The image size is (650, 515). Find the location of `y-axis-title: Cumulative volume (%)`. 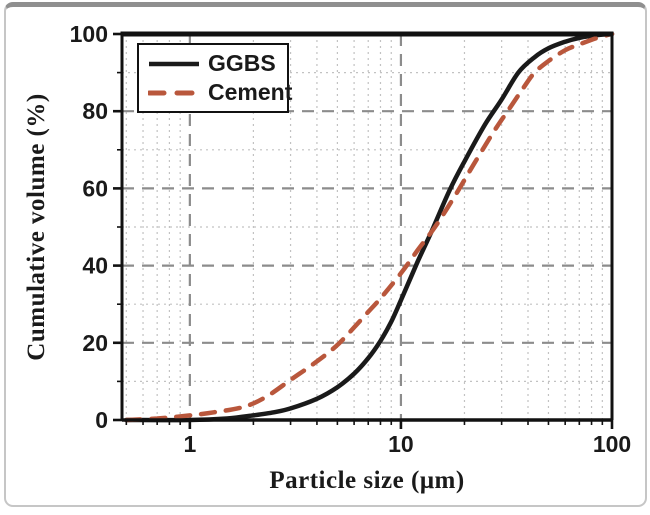

y-axis-title: Cumulative volume (%) is located at coordinates (36, 227).